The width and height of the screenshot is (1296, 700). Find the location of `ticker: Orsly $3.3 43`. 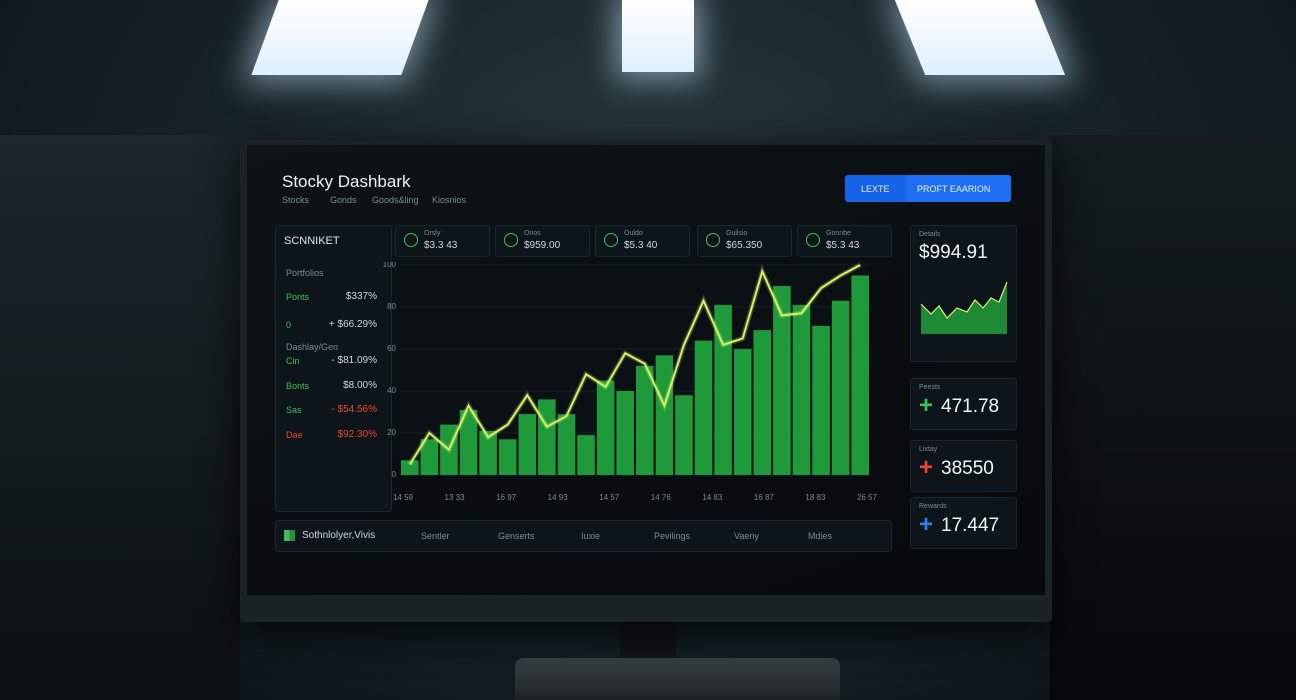

ticker: Orsly $3.3 43 is located at coordinates (442, 241).